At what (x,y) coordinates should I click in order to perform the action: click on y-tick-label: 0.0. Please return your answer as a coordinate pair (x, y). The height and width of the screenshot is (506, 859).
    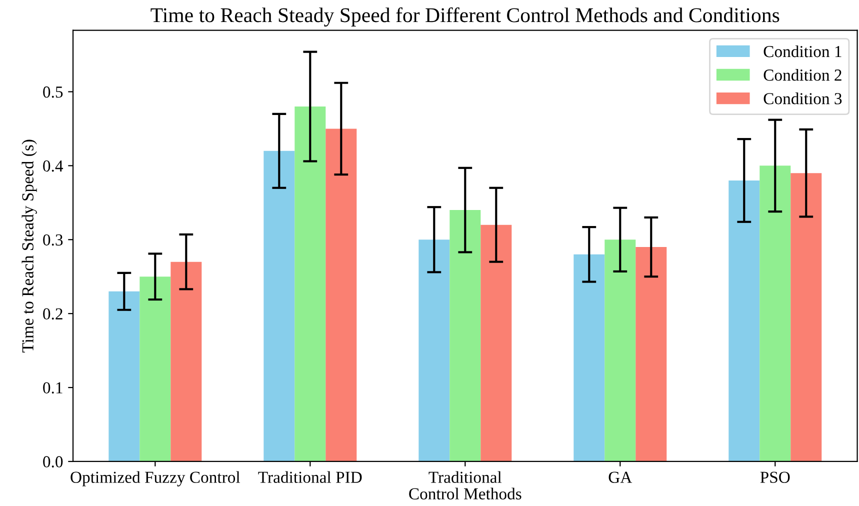
    Looking at the image, I should click on (53, 462).